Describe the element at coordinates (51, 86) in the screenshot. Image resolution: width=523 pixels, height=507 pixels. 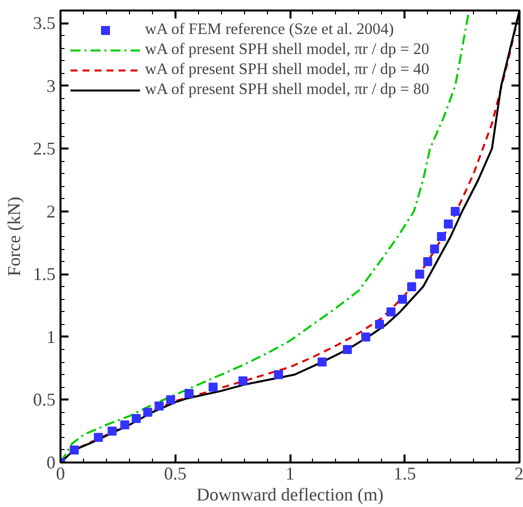
I see `y-tick-label: 3` at that location.